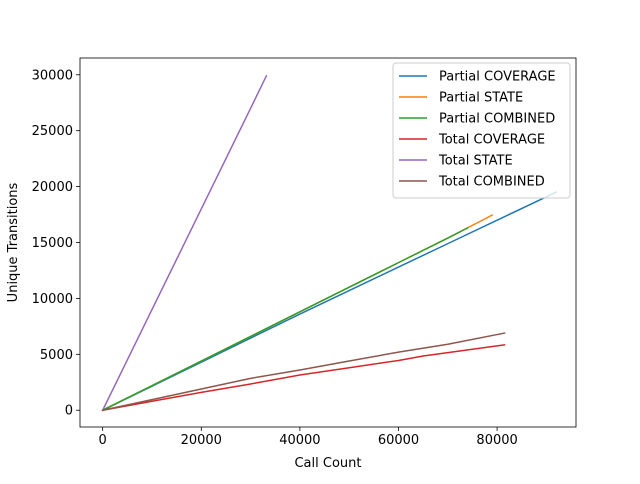  What do you see at coordinates (69, 411) in the screenshot?
I see `y-tick-label: 0` at bounding box center [69, 411].